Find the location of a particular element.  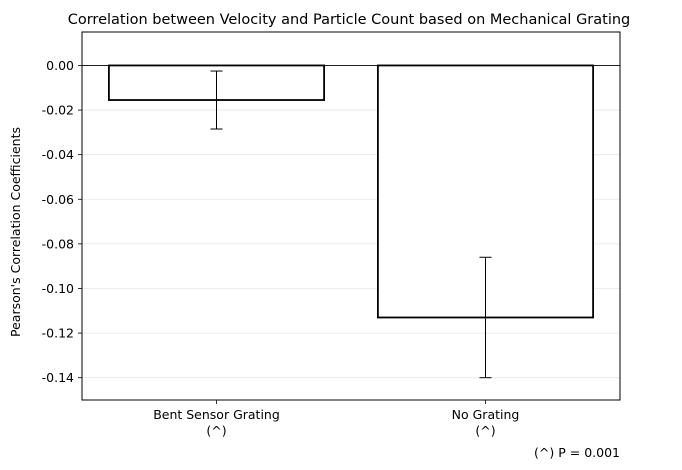

y-axis-label: Pearson's Correlation Coefficients is located at coordinates (15, 232).